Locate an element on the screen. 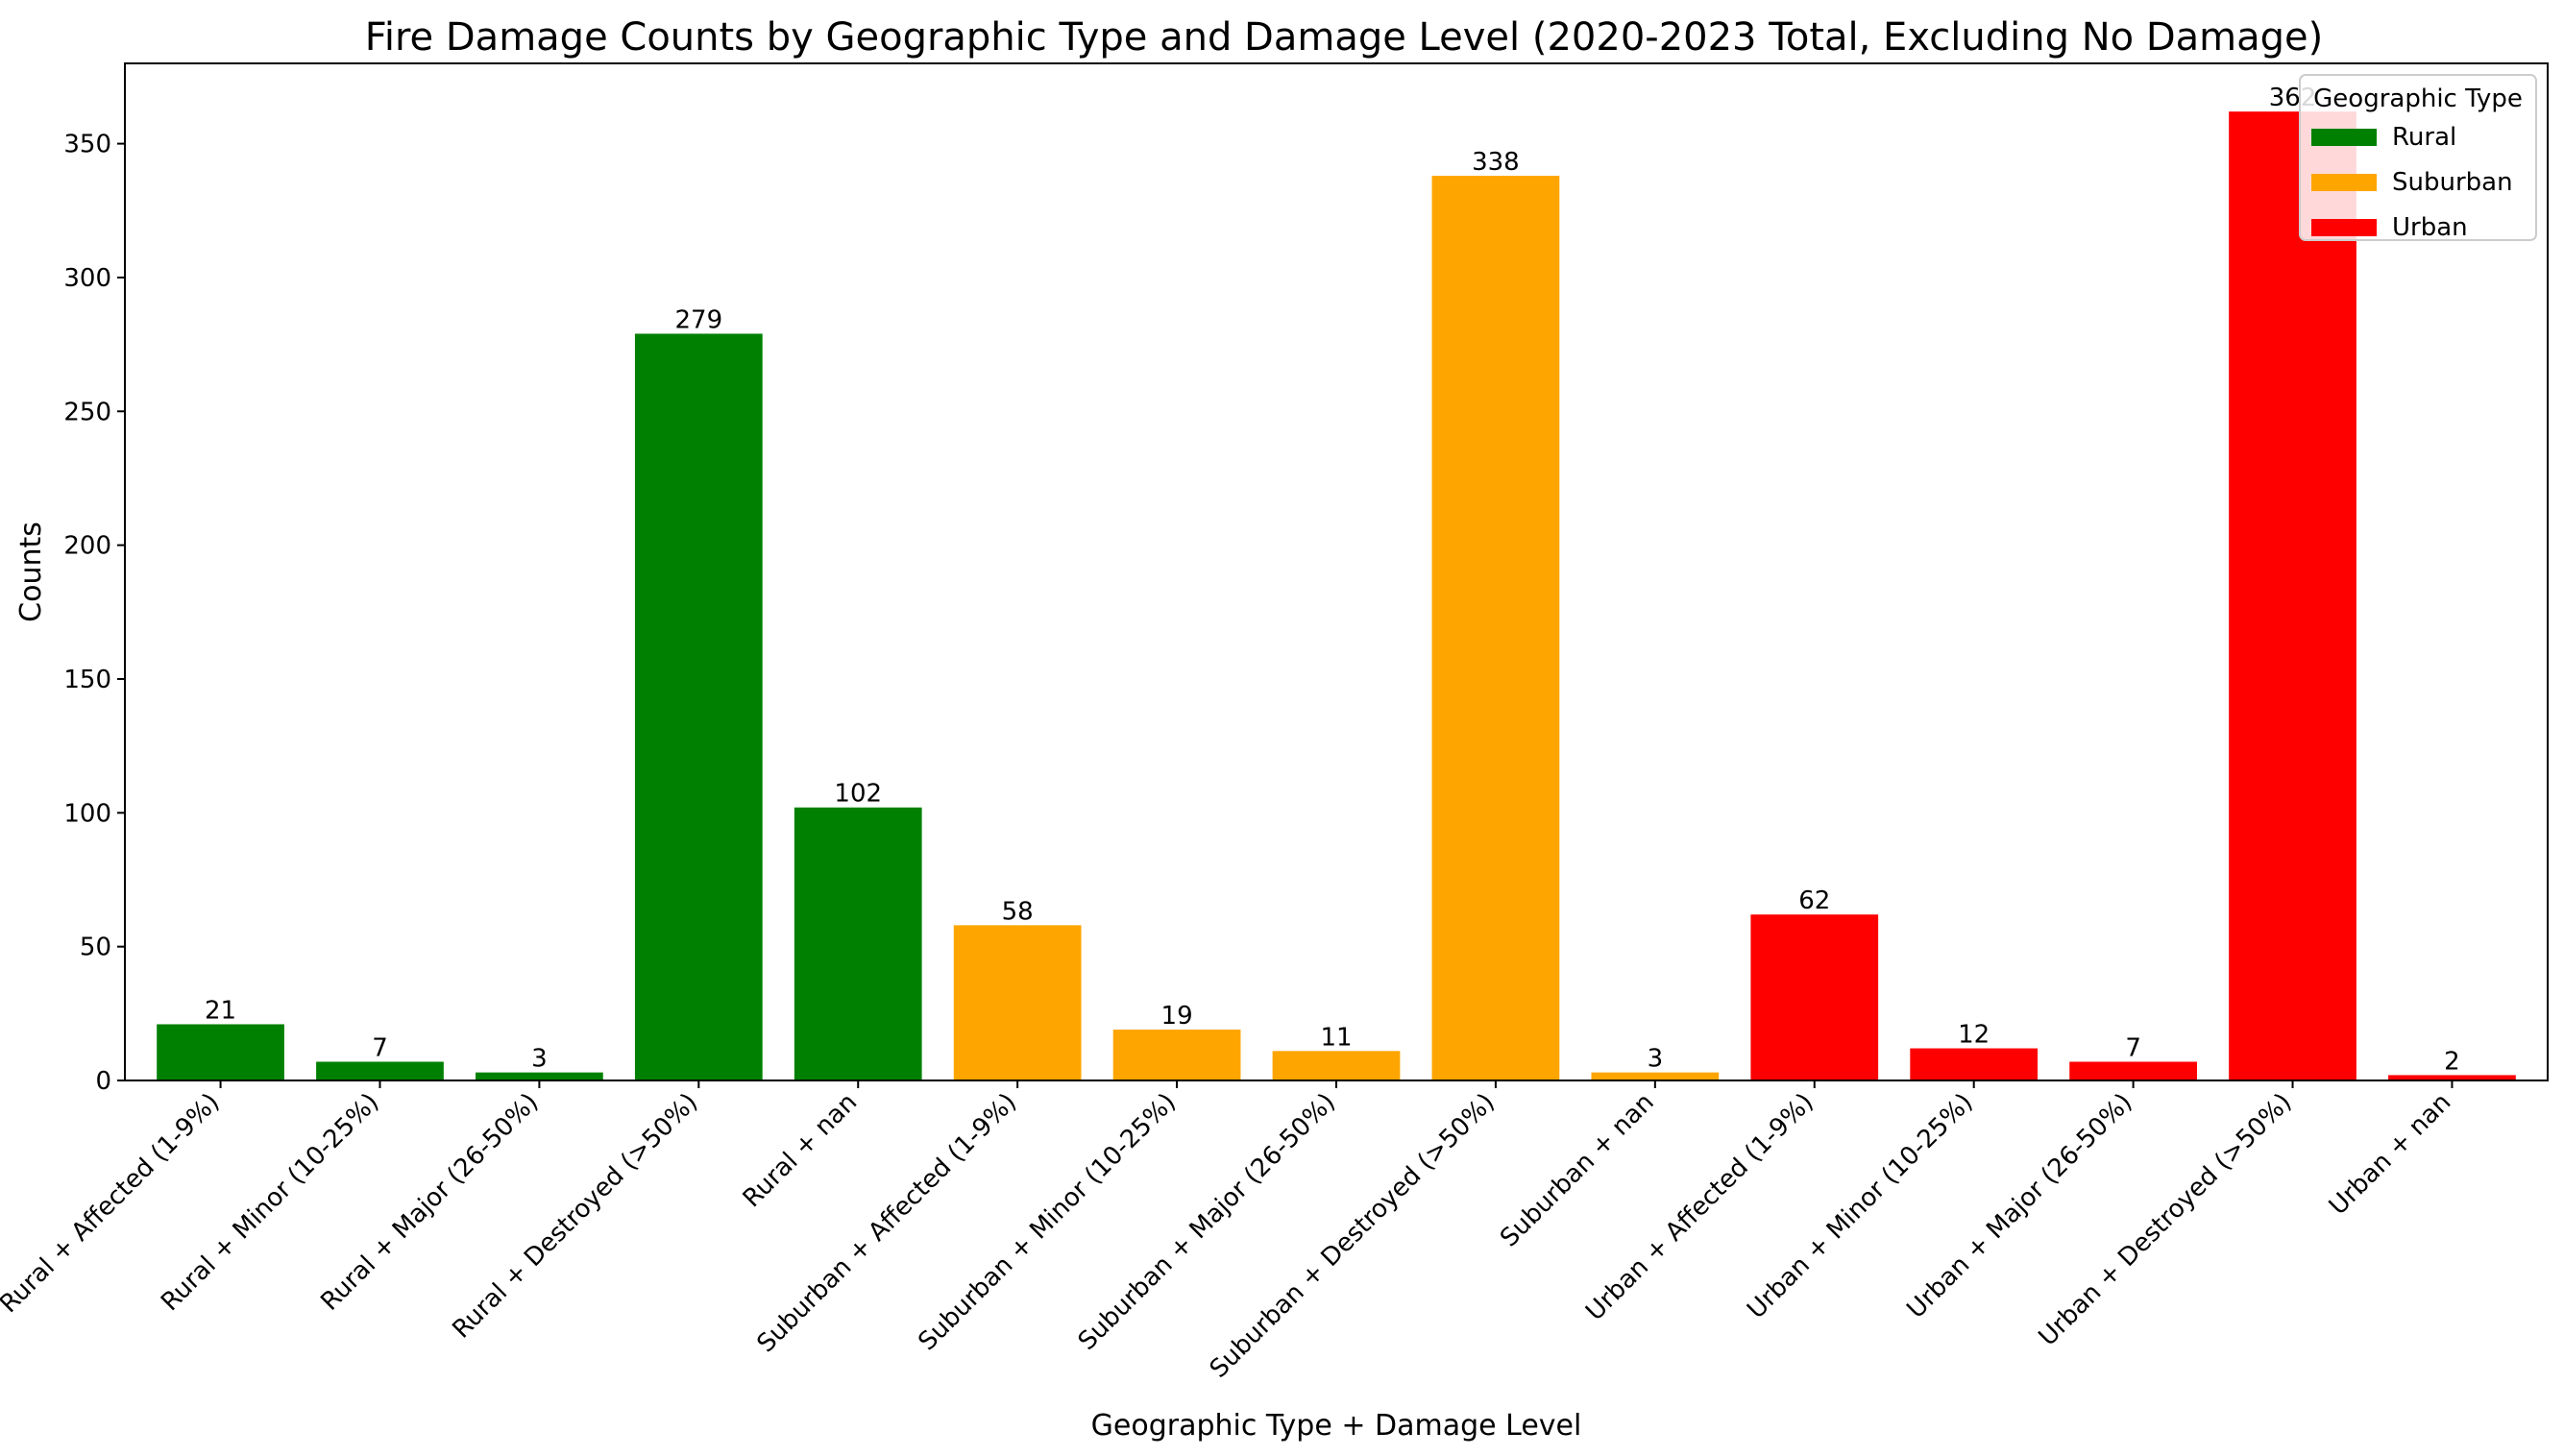 The width and height of the screenshot is (2564, 1456). legend-box is located at coordinates (2418, 157).